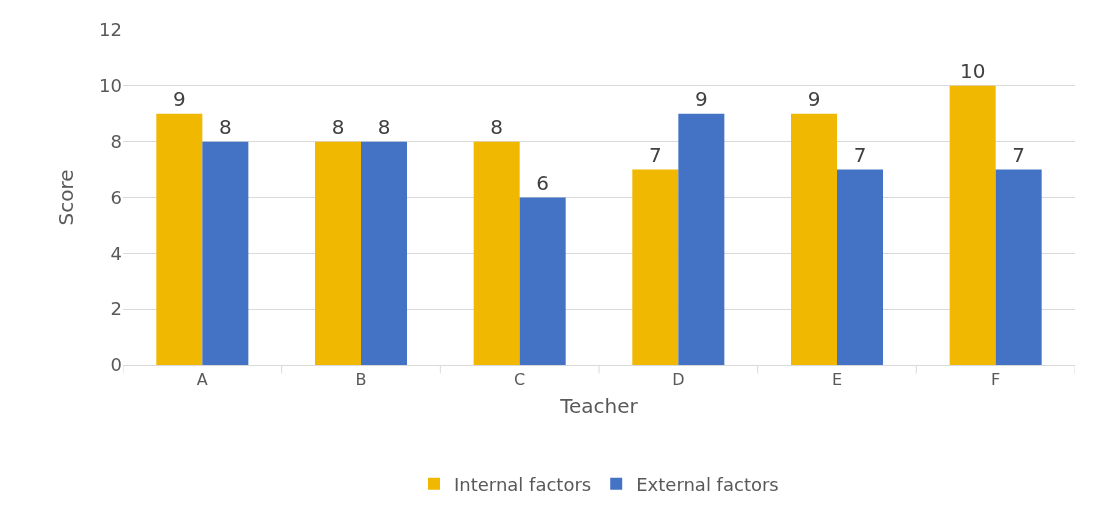  What do you see at coordinates (972, 70) in the screenshot?
I see `data-label: 10` at bounding box center [972, 70].